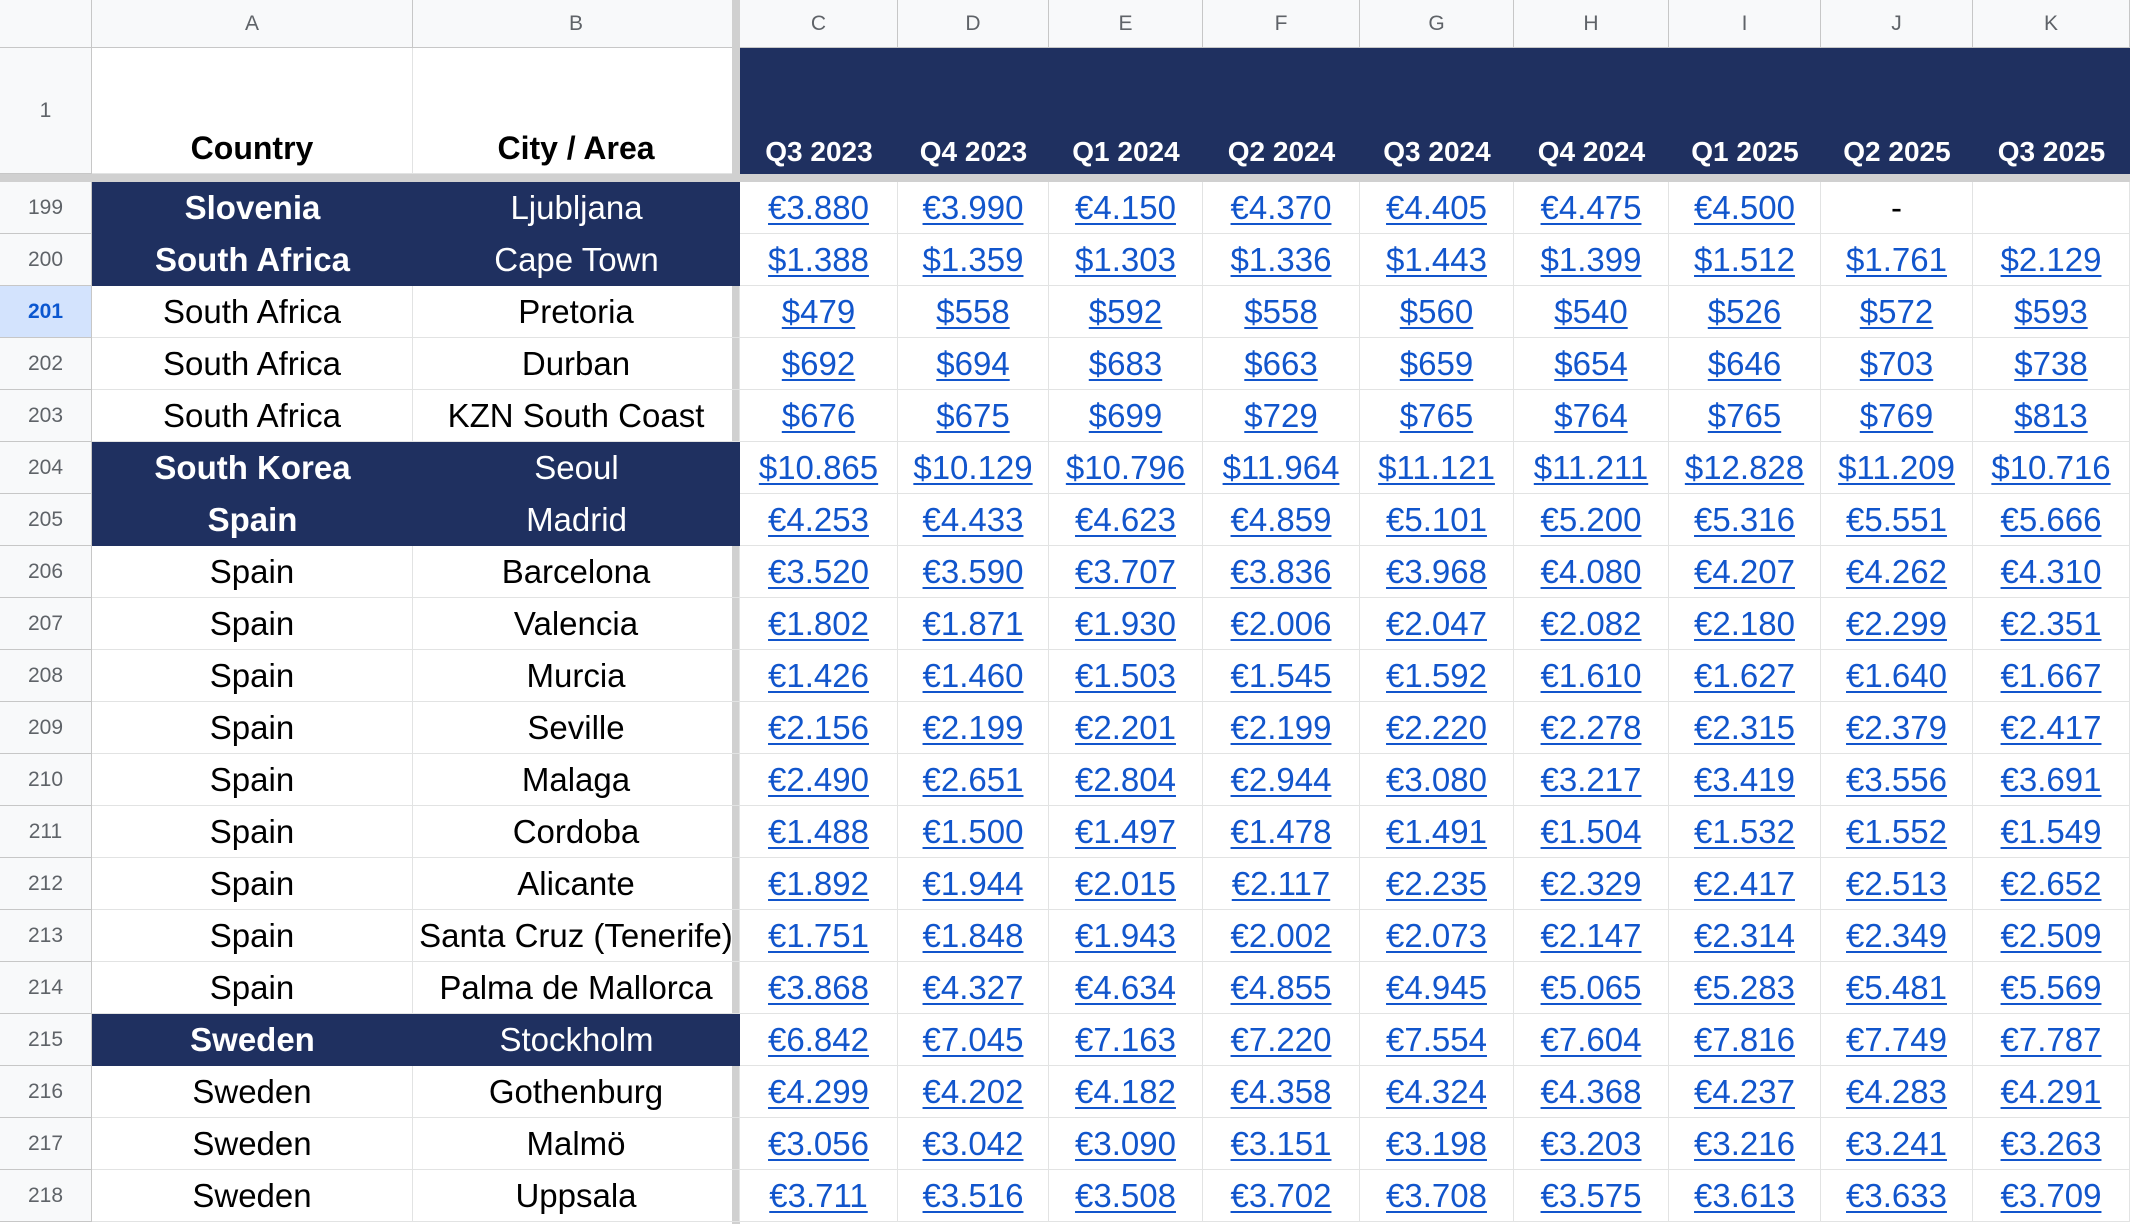  What do you see at coordinates (1281, 988) in the screenshot?
I see `price-cell: €4.855` at bounding box center [1281, 988].